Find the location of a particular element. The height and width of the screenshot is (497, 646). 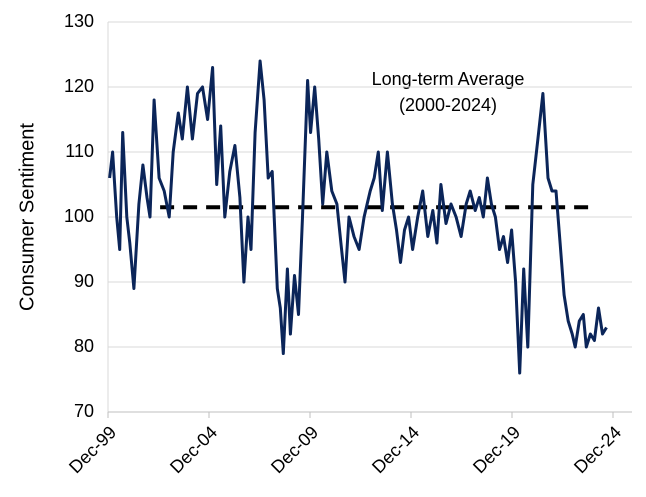

annotation: (2000-2024) is located at coordinates (448, 105).